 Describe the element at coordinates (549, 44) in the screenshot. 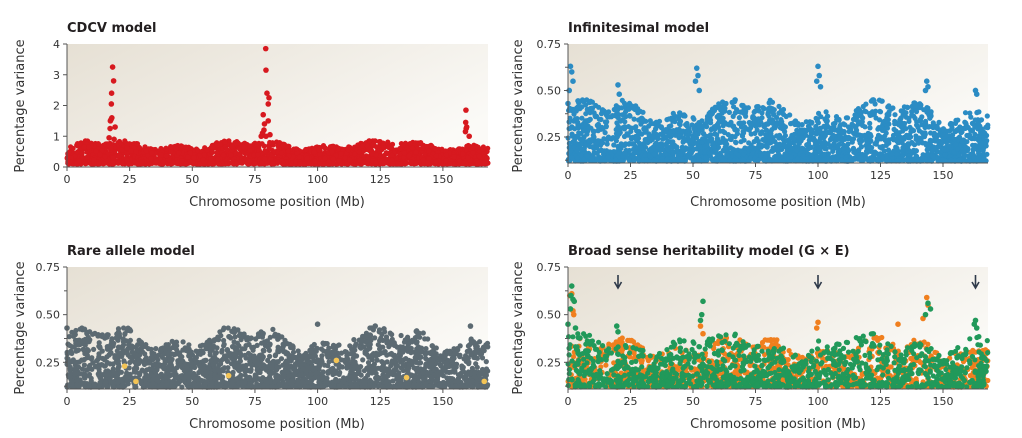

I see `y-tick-label: 0.75` at that location.